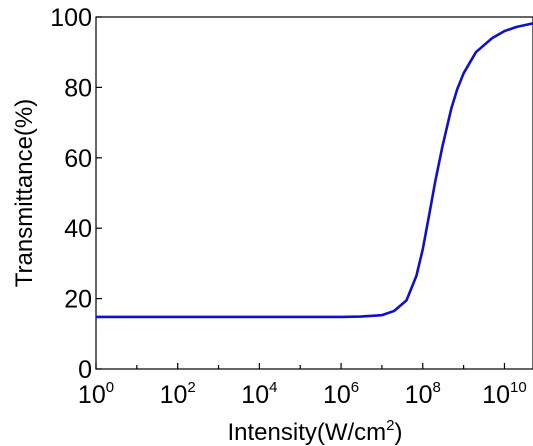 The image size is (533, 446). What do you see at coordinates (390, 425) in the screenshot?
I see `x-axis-label-sup: 2` at bounding box center [390, 425].